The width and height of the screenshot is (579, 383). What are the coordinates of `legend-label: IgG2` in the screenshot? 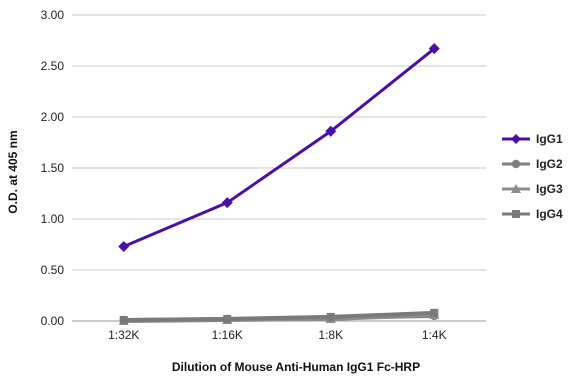 It's located at (549, 164).